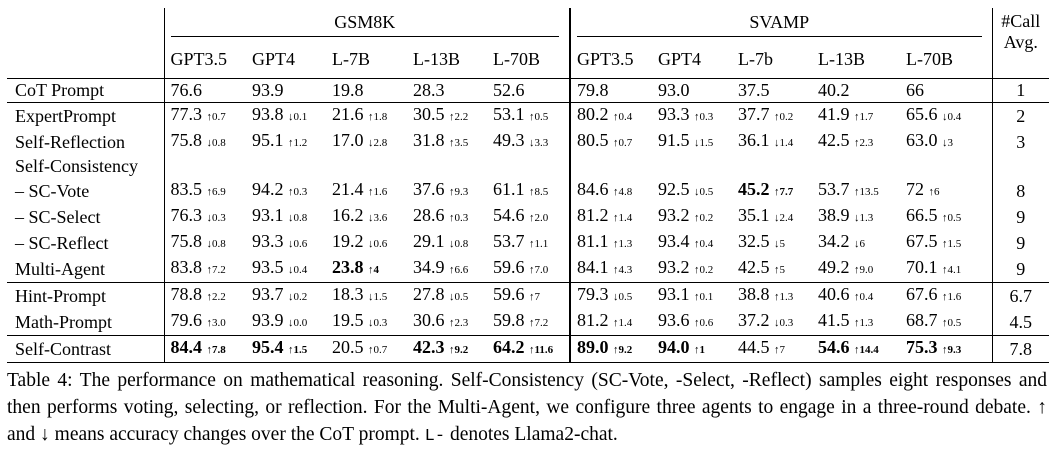  What do you see at coordinates (1021, 216) in the screenshot?
I see `call-count: 9` at bounding box center [1021, 216].